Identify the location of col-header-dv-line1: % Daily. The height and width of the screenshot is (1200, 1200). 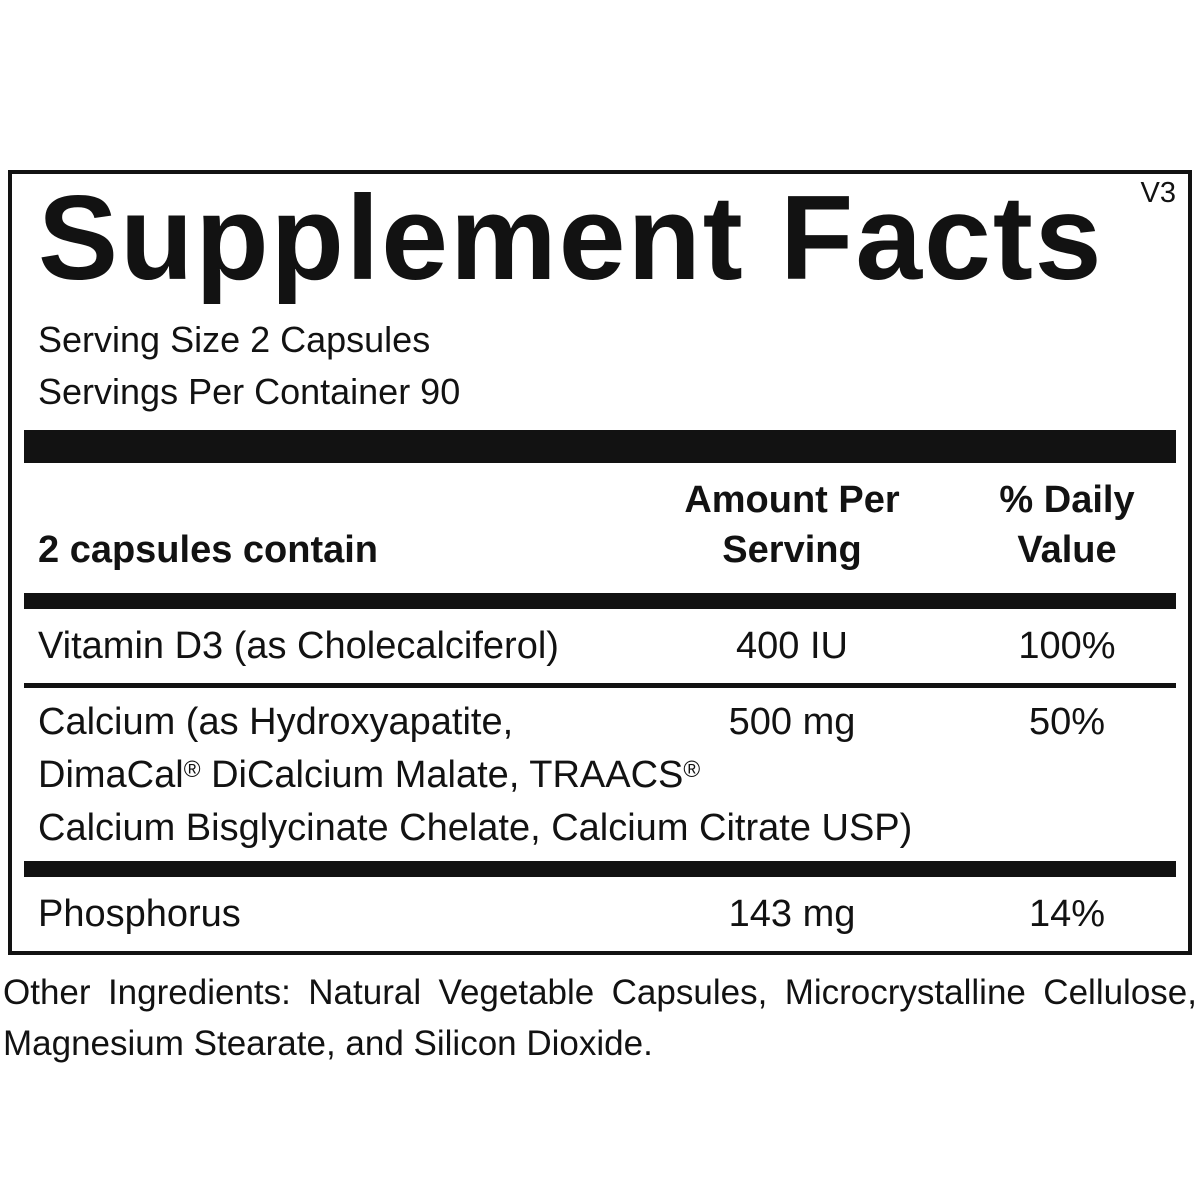
(1067, 500).